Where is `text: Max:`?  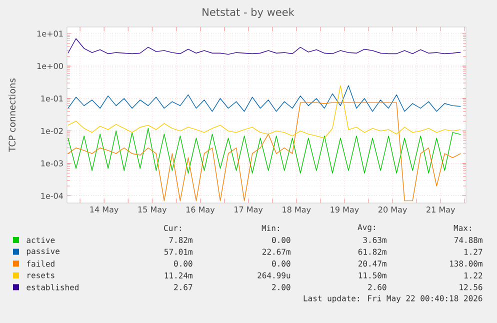
text: Max: is located at coordinates (462, 228).